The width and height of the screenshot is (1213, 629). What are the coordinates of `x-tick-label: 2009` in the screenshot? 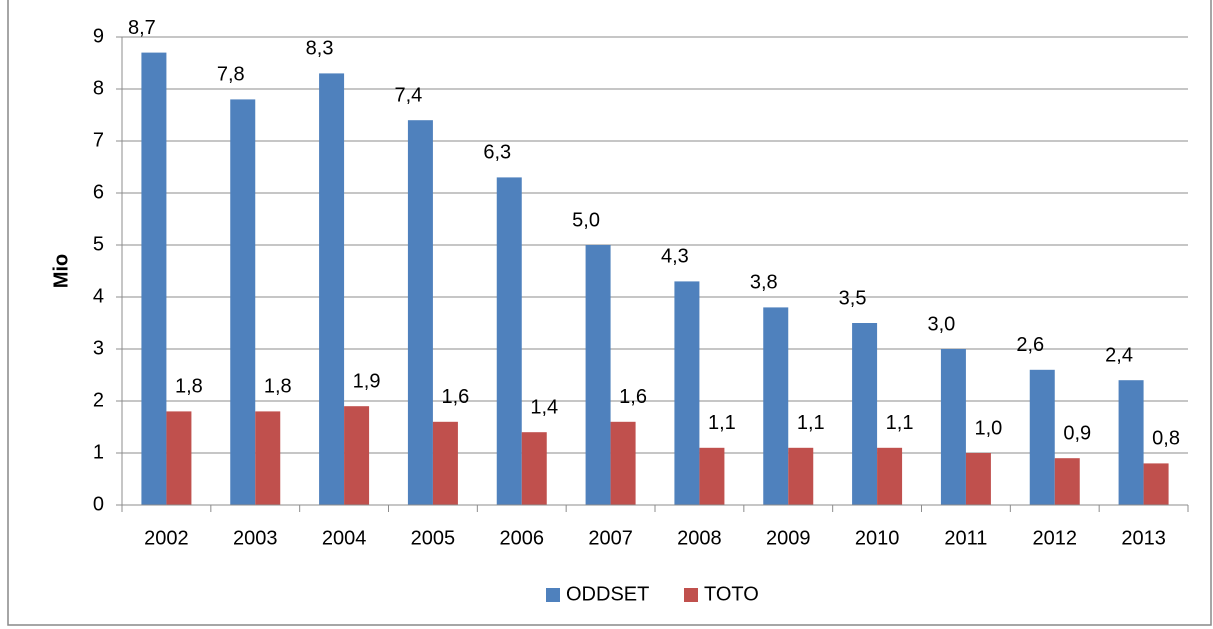 It's located at (788, 538).